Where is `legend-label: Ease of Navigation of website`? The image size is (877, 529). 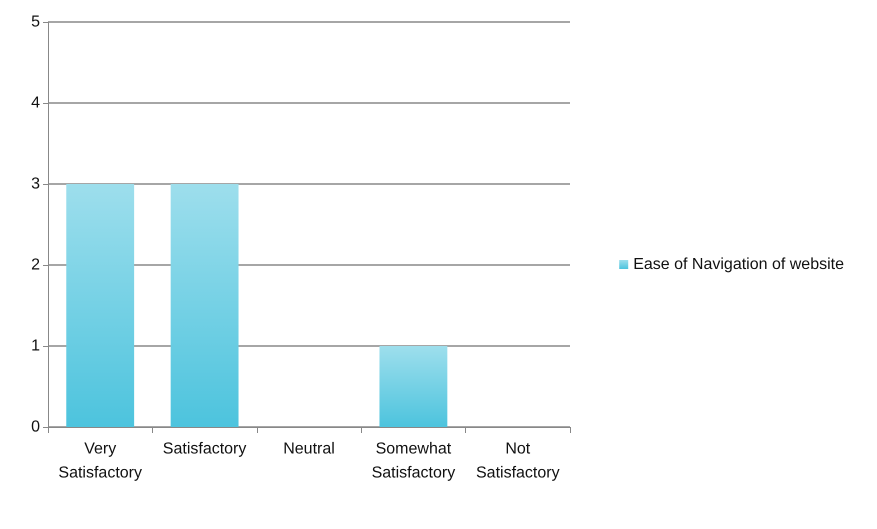
legend-label: Ease of Navigation of website is located at coordinates (738, 264).